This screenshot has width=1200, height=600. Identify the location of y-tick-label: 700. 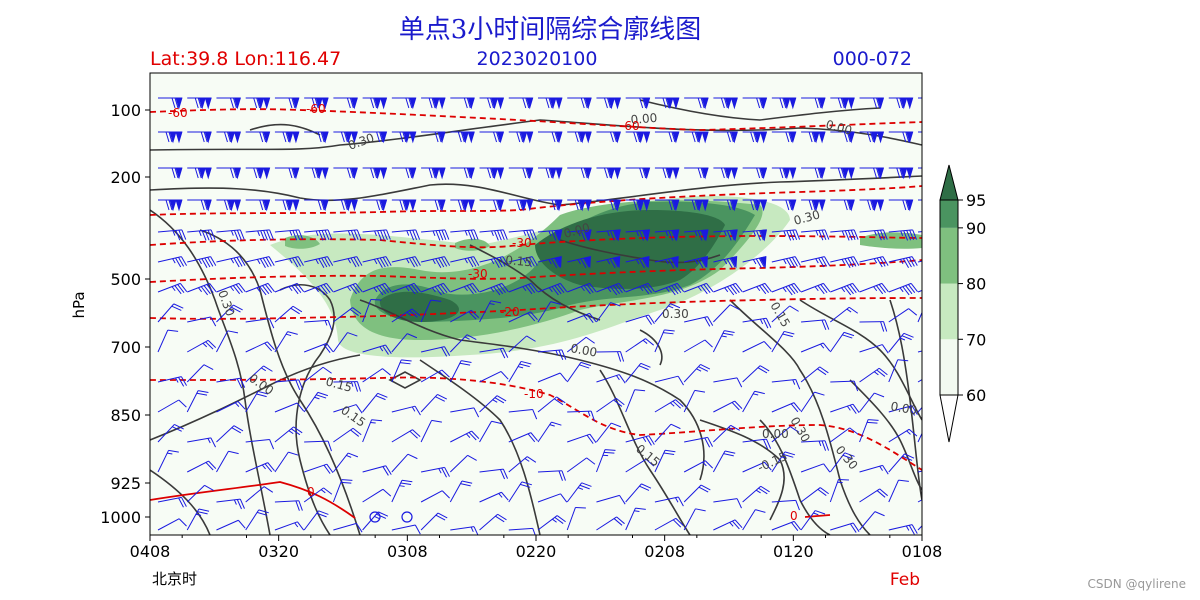
(125, 347).